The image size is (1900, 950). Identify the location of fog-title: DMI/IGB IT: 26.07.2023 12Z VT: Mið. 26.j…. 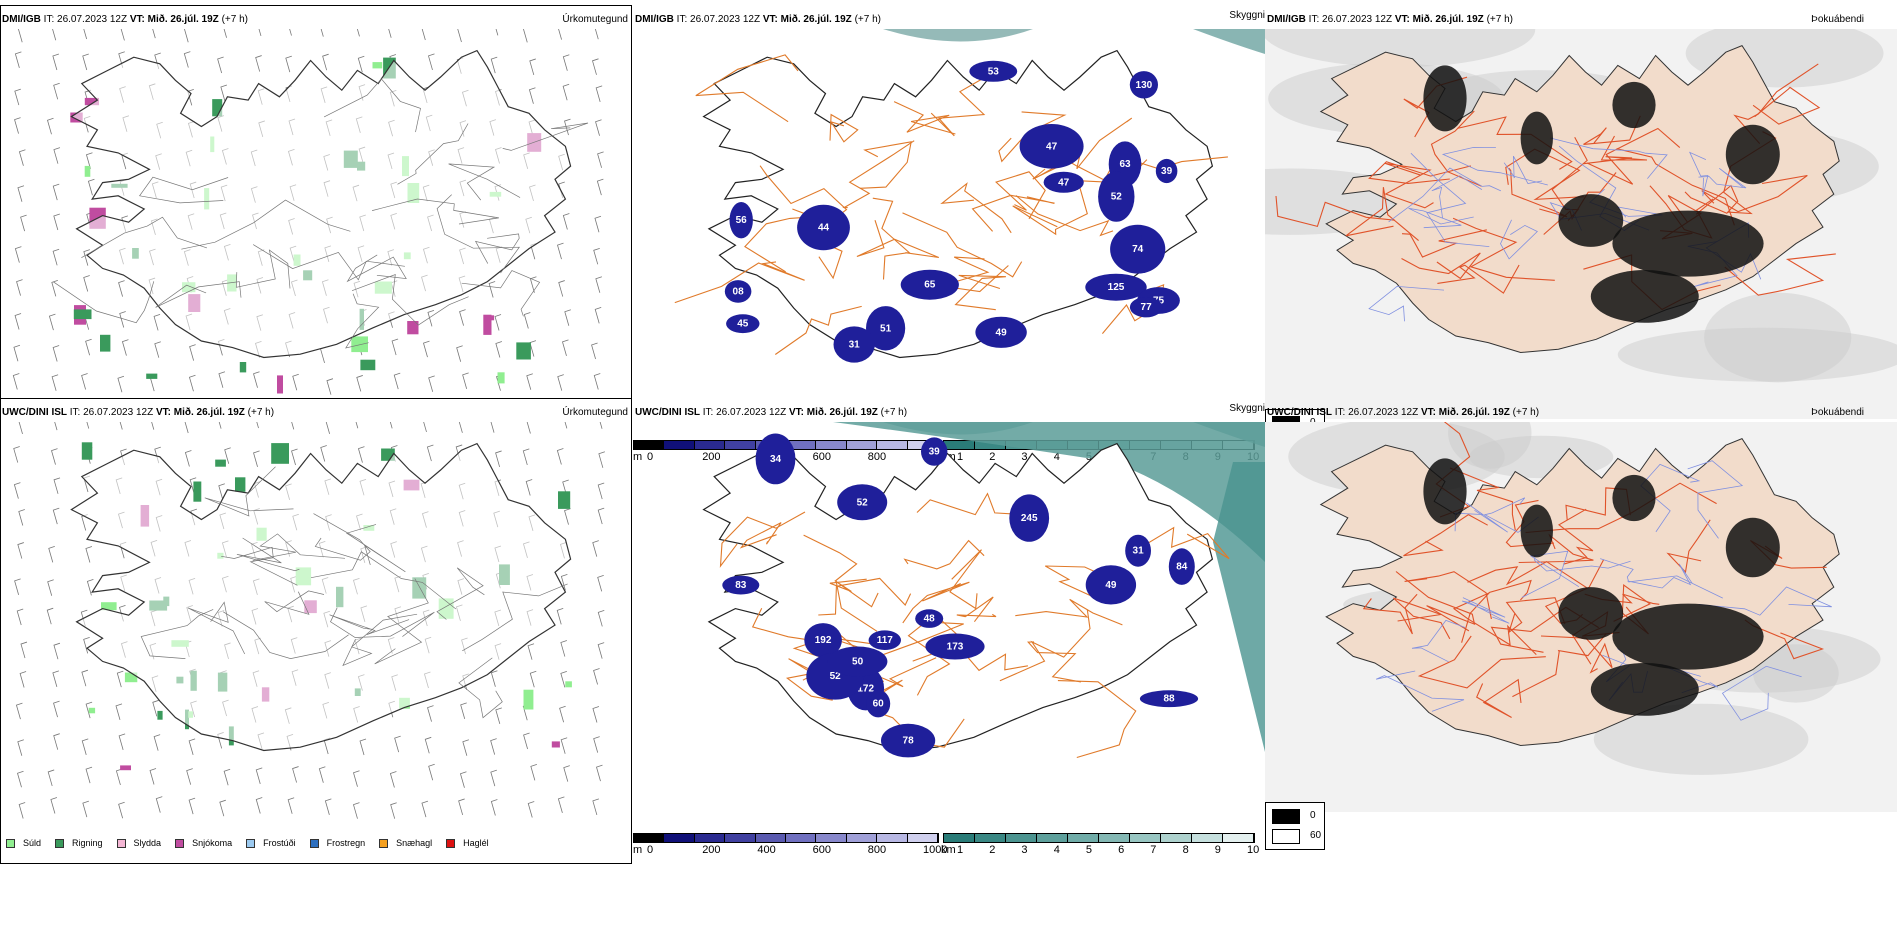
(1390, 20).